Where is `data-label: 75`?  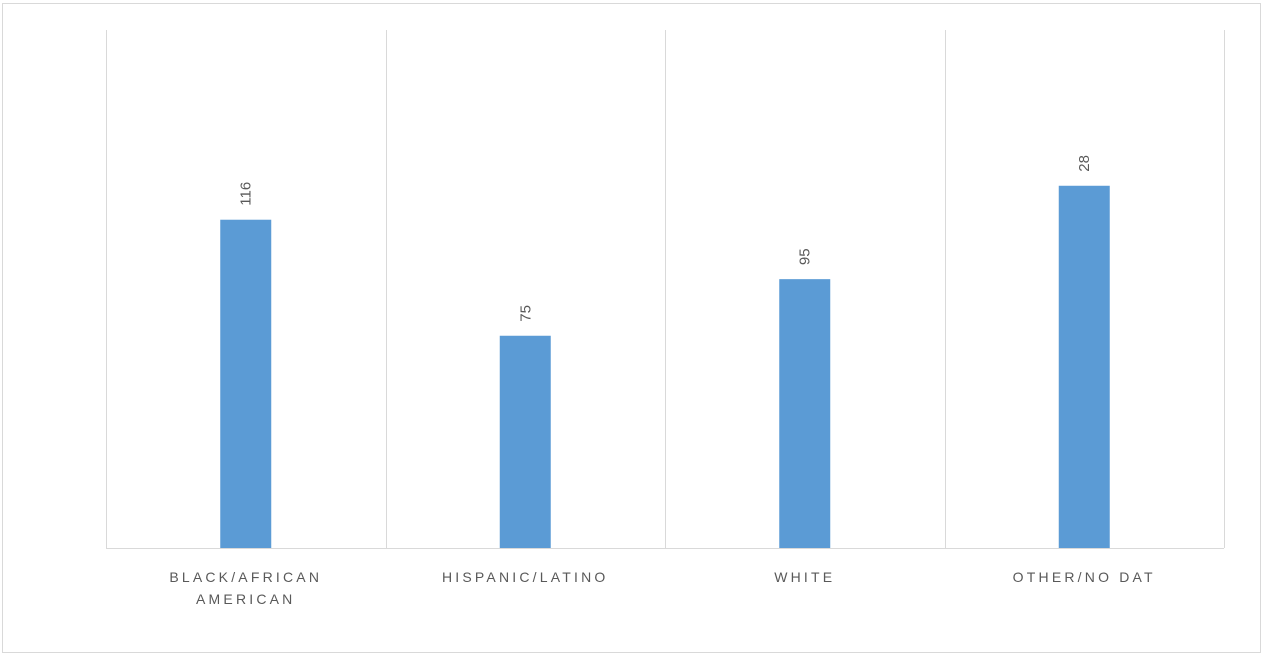
data-label: 75 is located at coordinates (525, 313).